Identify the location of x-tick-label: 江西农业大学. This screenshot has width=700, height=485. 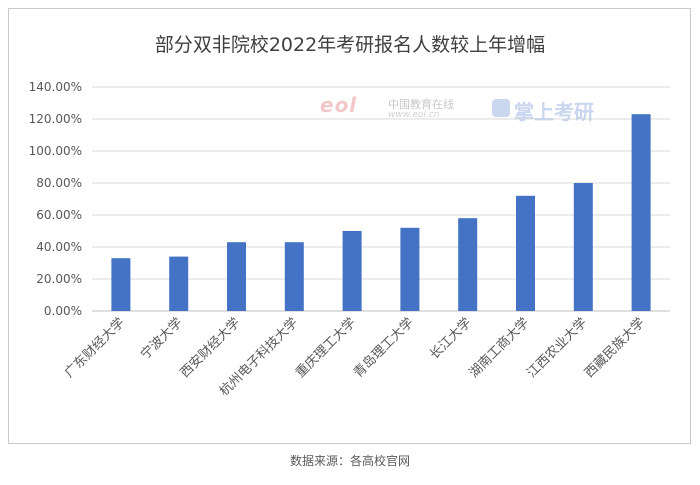
(557, 348).